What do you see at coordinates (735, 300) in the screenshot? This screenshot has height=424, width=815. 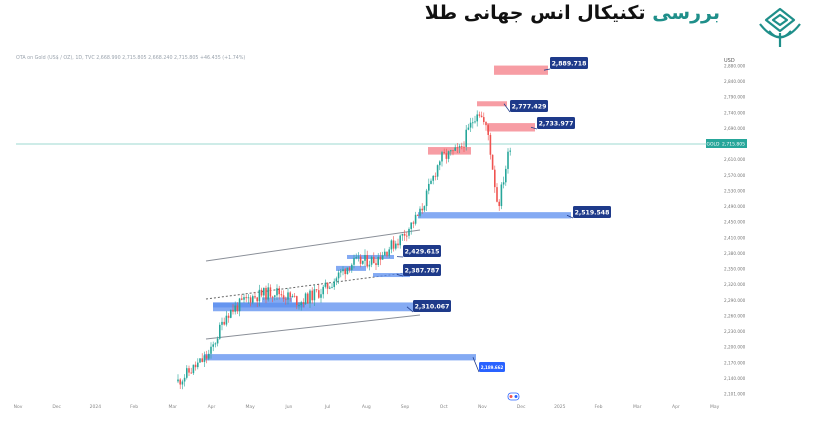 I see `price-tick-label: 2,290.000` at bounding box center [735, 300].